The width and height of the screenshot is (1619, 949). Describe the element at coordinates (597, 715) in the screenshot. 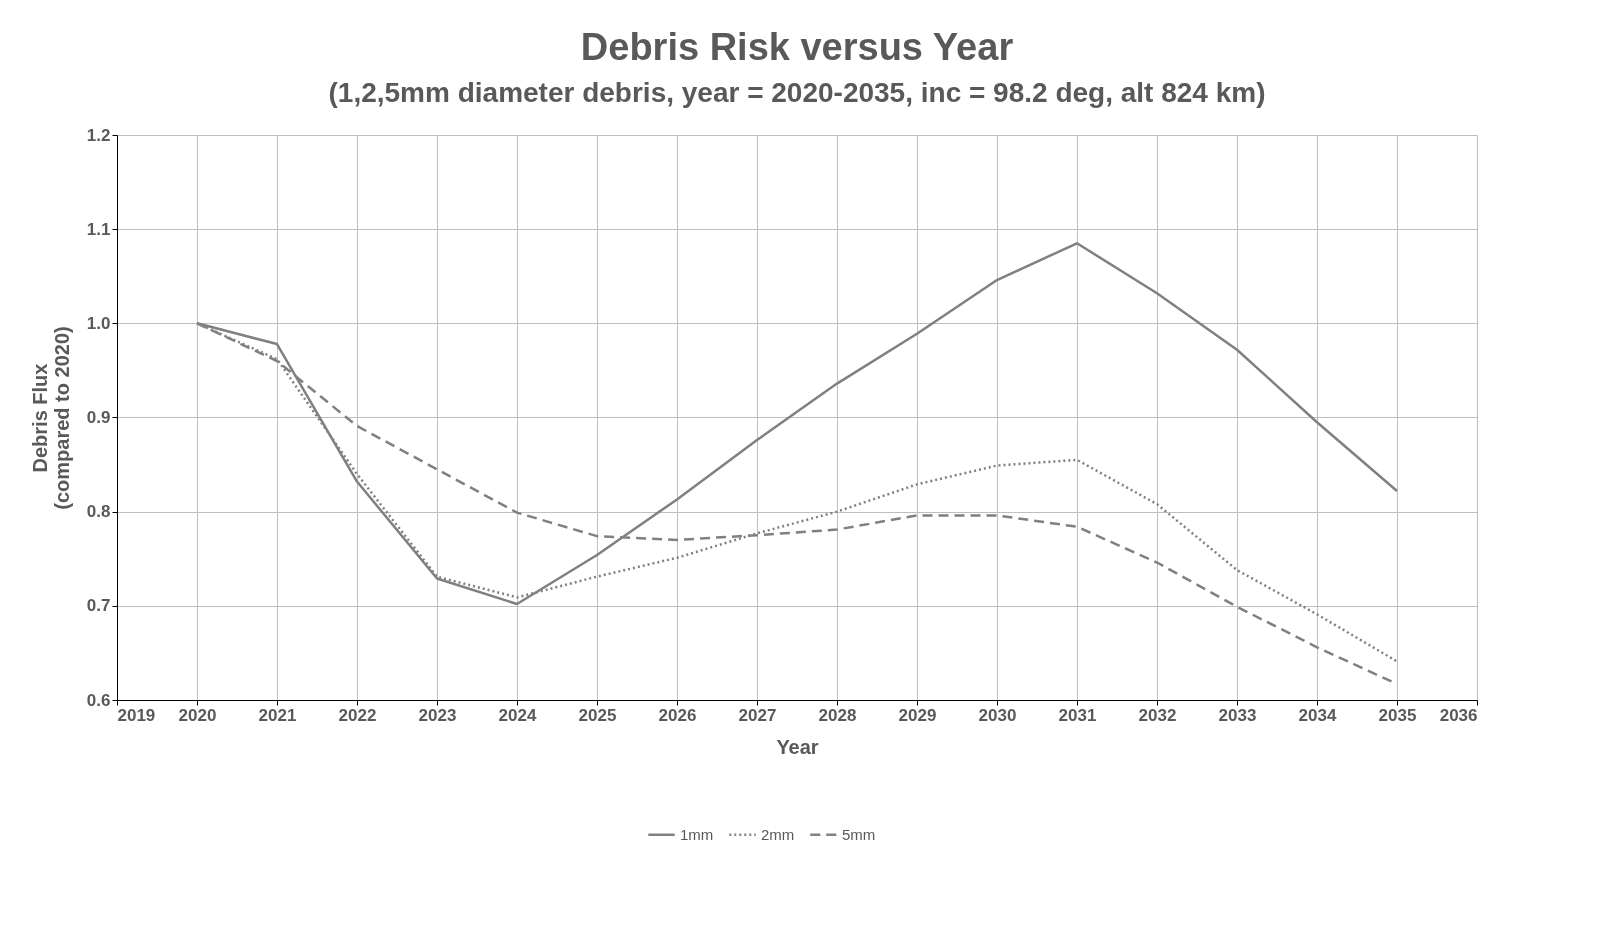

I see `x-tick-label: 2025` at that location.